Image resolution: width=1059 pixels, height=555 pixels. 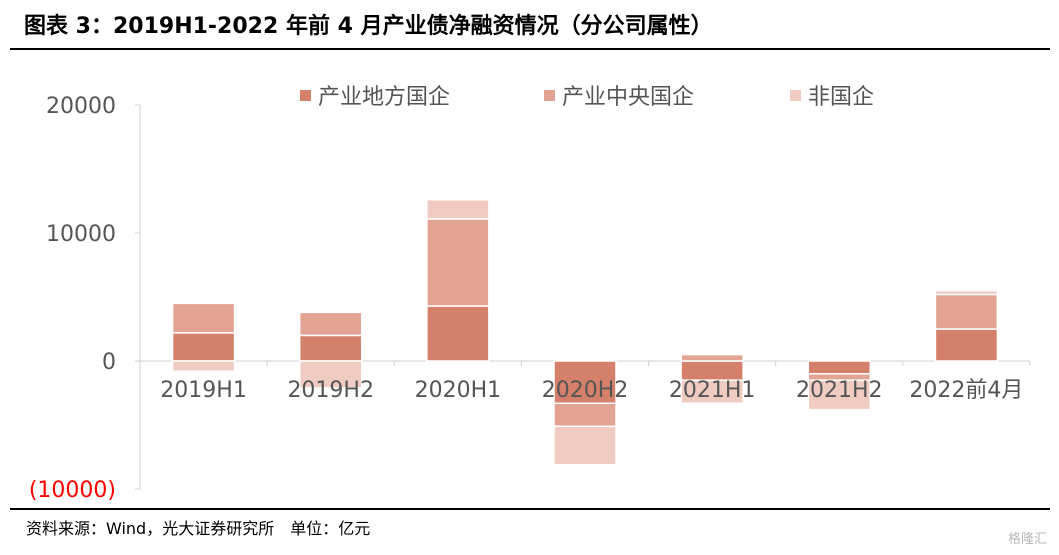 What do you see at coordinates (384, 97) in the screenshot?
I see `legend-label: 产业地方国企` at bounding box center [384, 97].